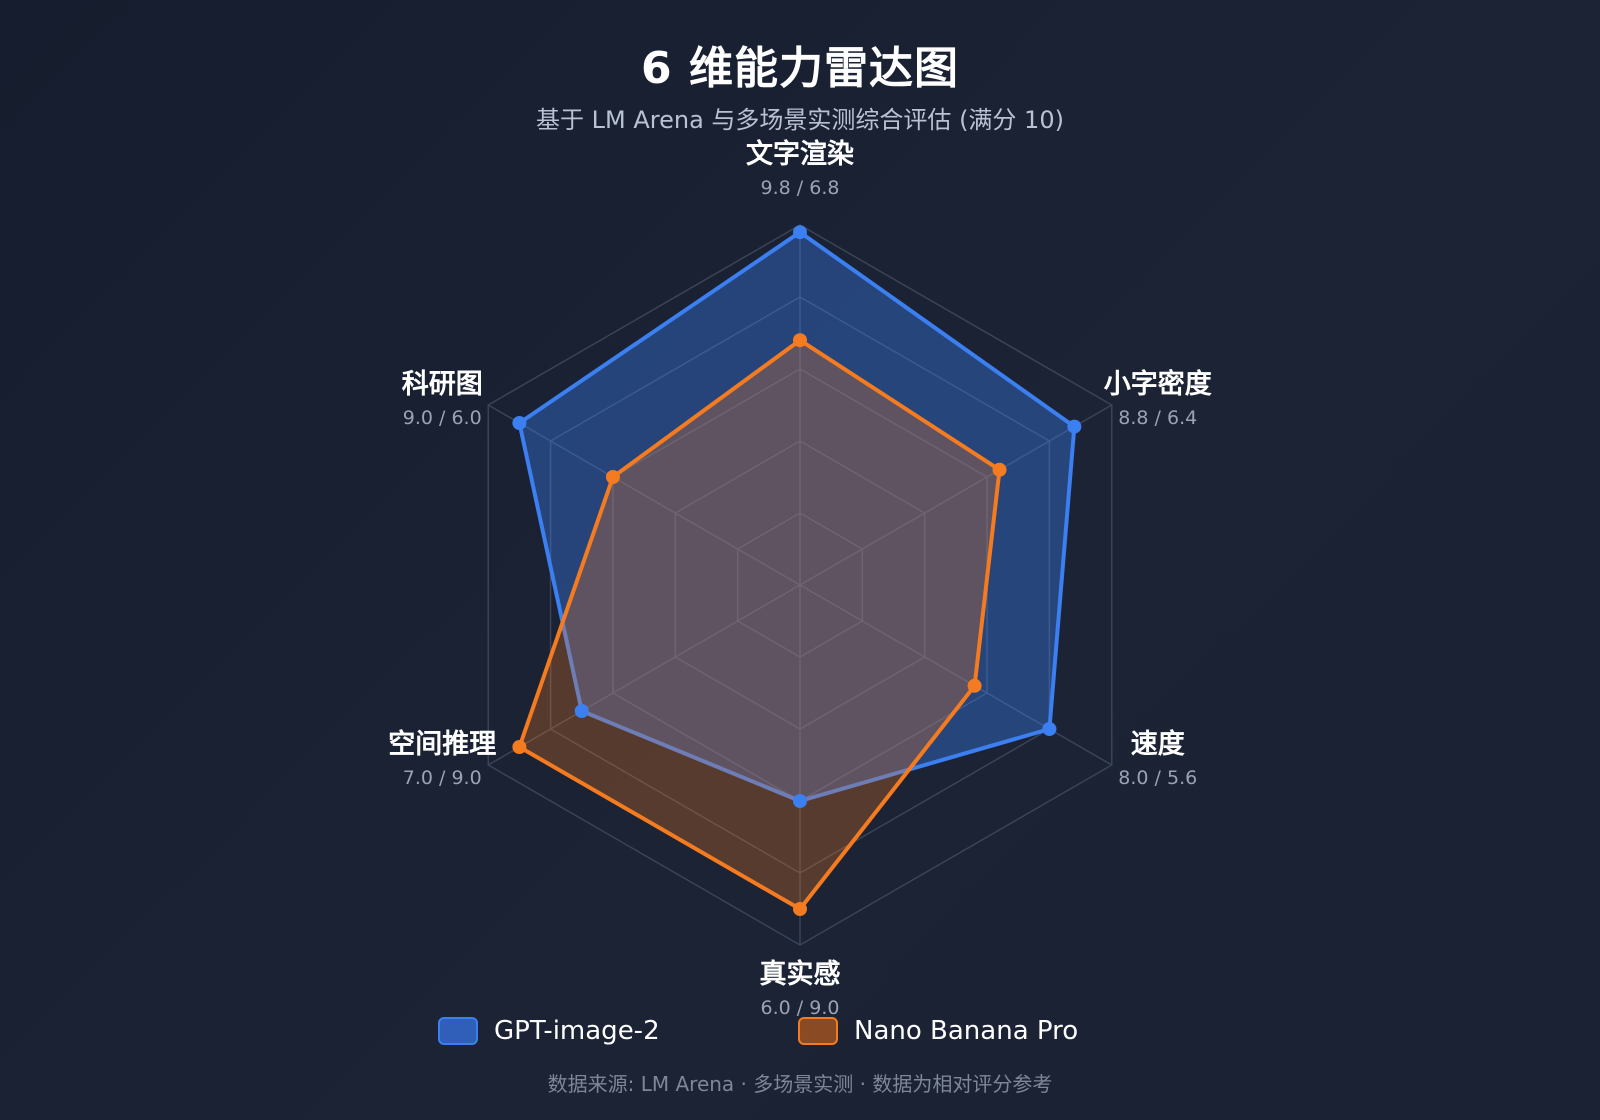  I want to click on legend-item-nano: Nano Banana Pro, so click(938, 1031).